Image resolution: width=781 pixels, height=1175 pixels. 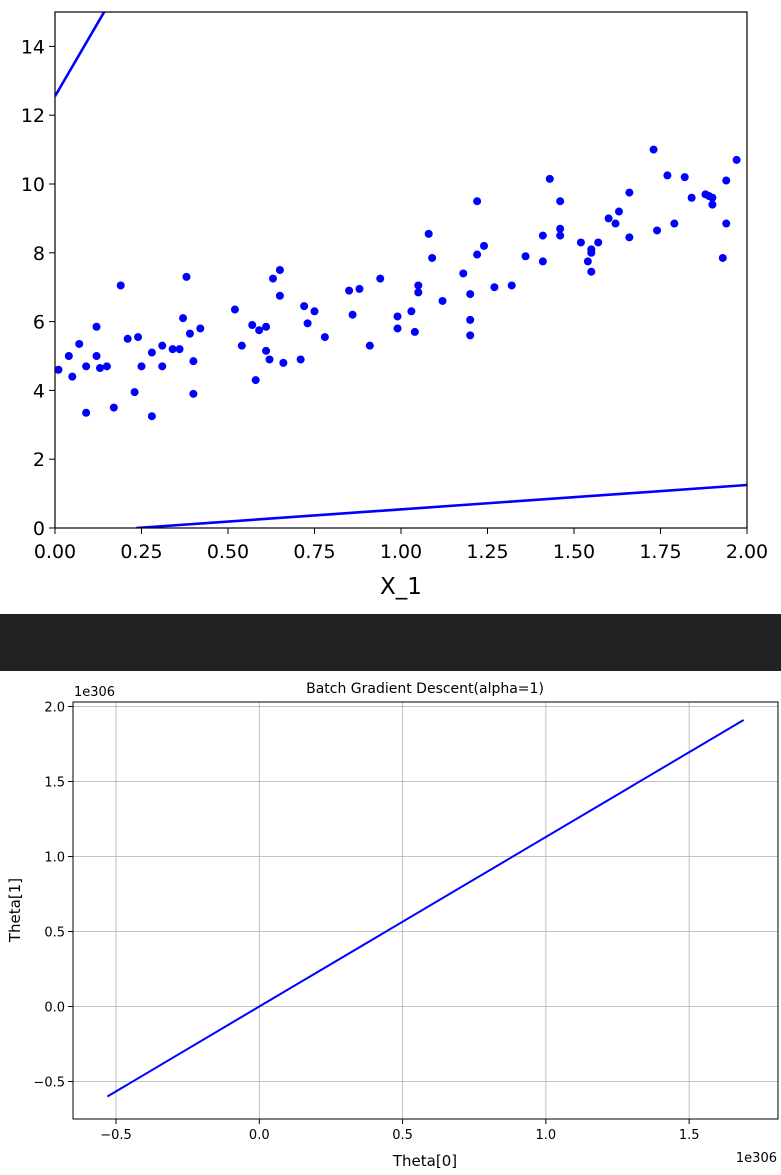 I want to click on line-y-axis: −0.5 0.0 0.5 1.0 1.5 2.0, so click(x=53, y=896).